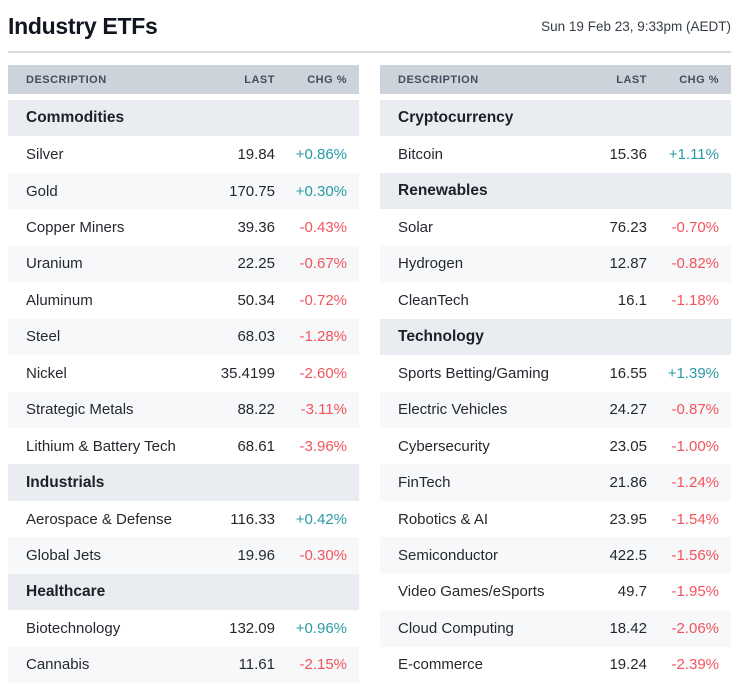  Describe the element at coordinates (323, 446) in the screenshot. I see `etf-change-percent: -3.96%` at that location.